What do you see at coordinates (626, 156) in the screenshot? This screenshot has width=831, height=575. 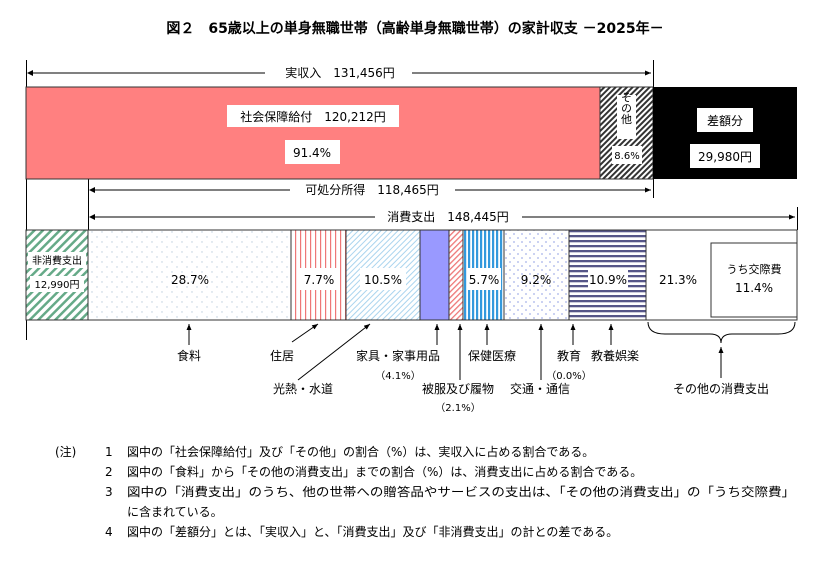 I see `other-income-pct: 8.6%` at bounding box center [626, 156].